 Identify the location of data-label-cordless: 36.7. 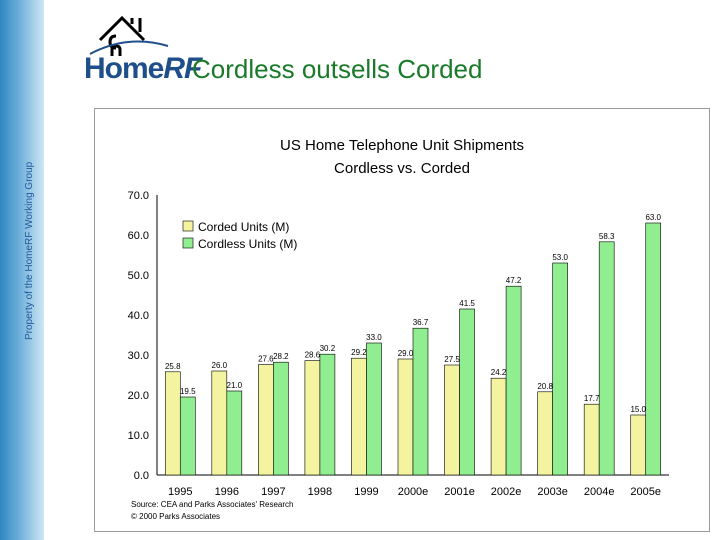
(421, 322).